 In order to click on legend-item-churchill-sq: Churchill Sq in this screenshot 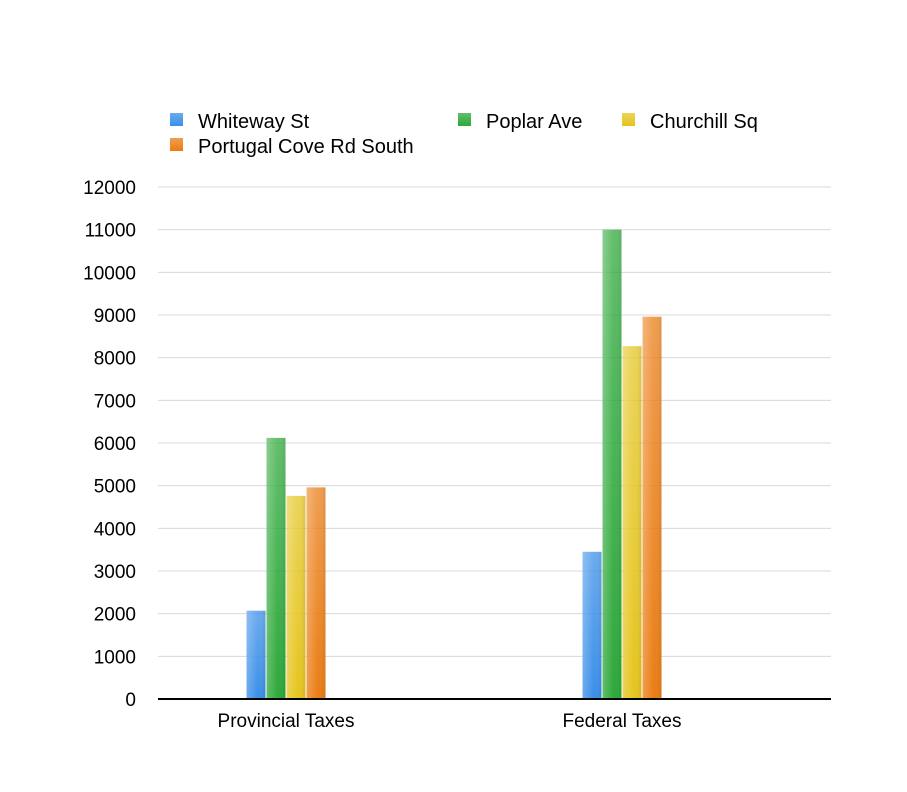, I will do `click(690, 122)`.